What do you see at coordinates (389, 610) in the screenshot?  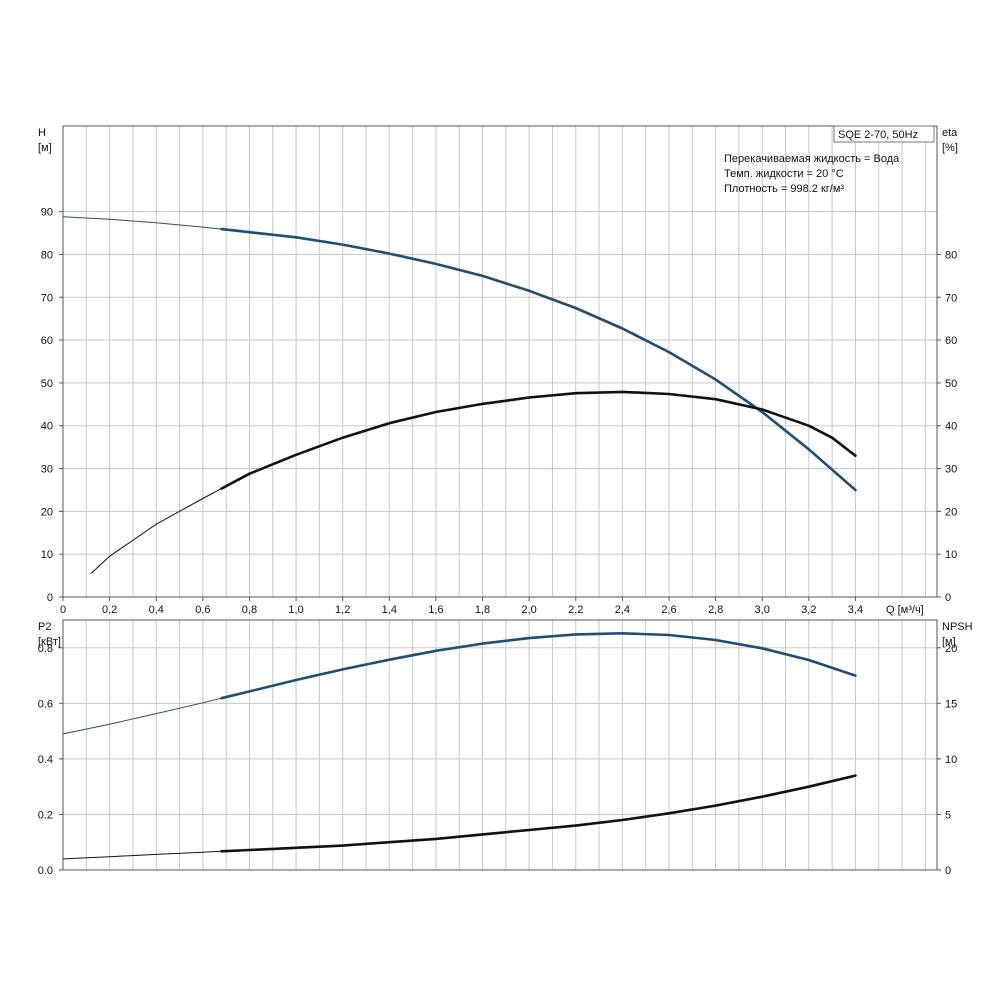 I see `x-tick-label: 1,4` at bounding box center [389, 610].